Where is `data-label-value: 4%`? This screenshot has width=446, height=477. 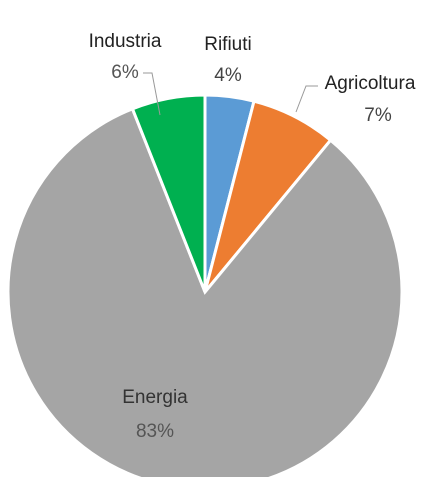 data-label-value: 4% is located at coordinates (228, 75).